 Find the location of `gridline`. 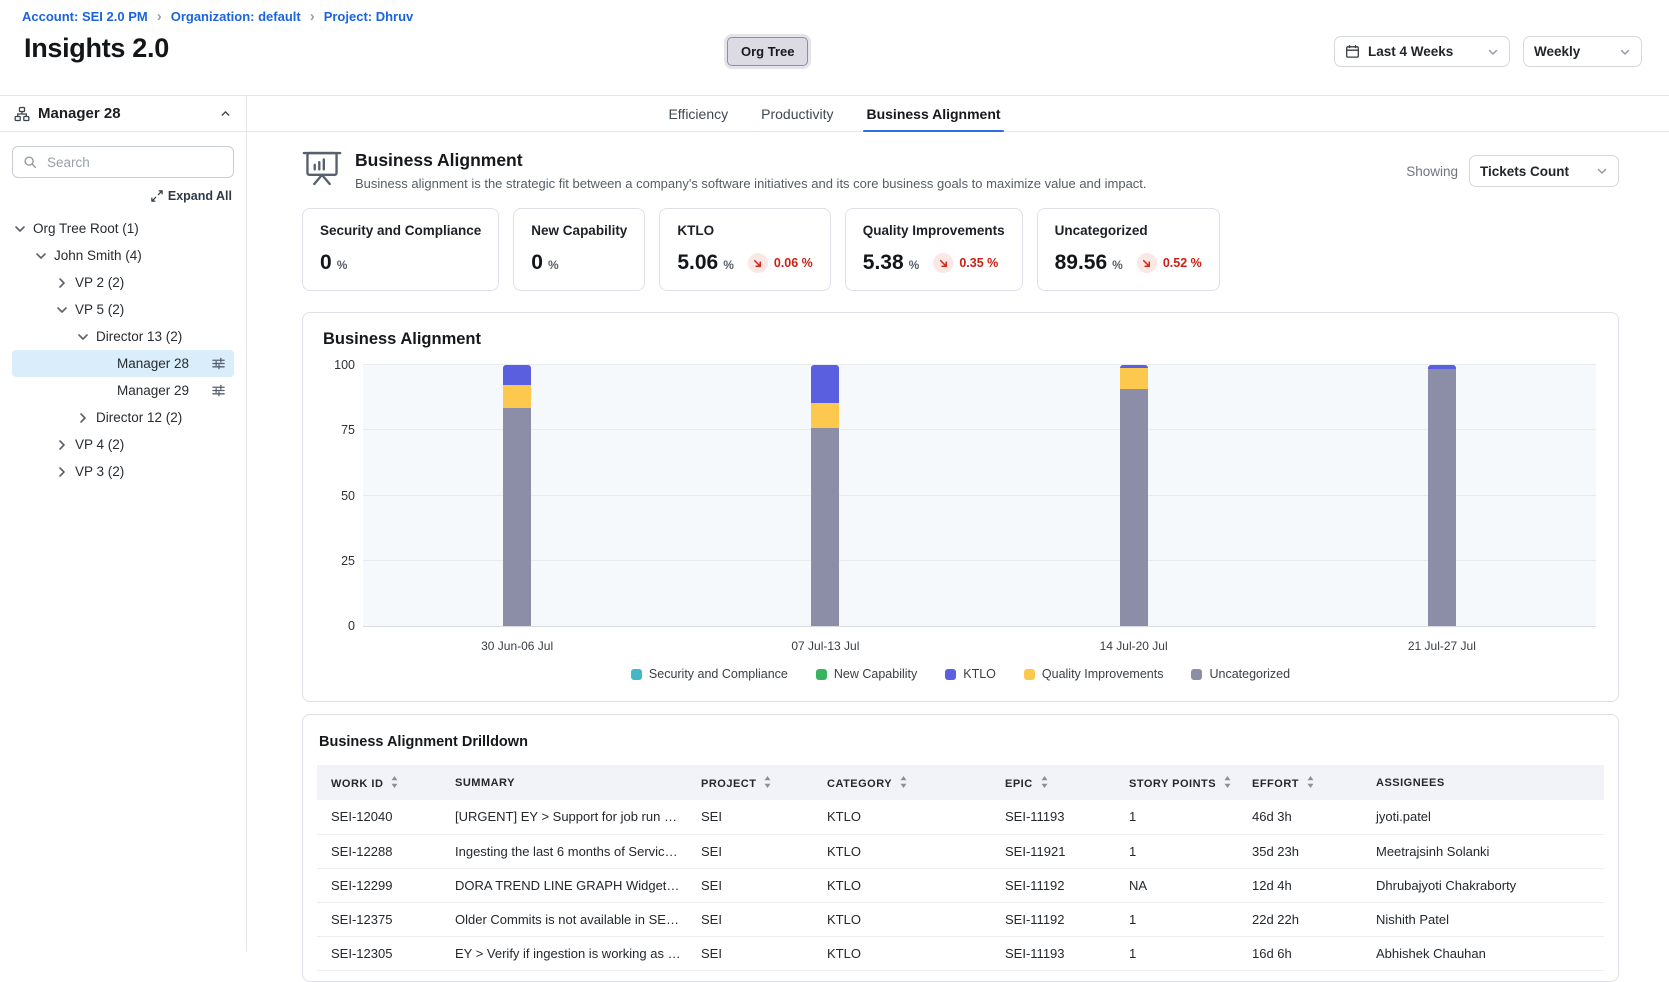

gridline is located at coordinates (979, 430).